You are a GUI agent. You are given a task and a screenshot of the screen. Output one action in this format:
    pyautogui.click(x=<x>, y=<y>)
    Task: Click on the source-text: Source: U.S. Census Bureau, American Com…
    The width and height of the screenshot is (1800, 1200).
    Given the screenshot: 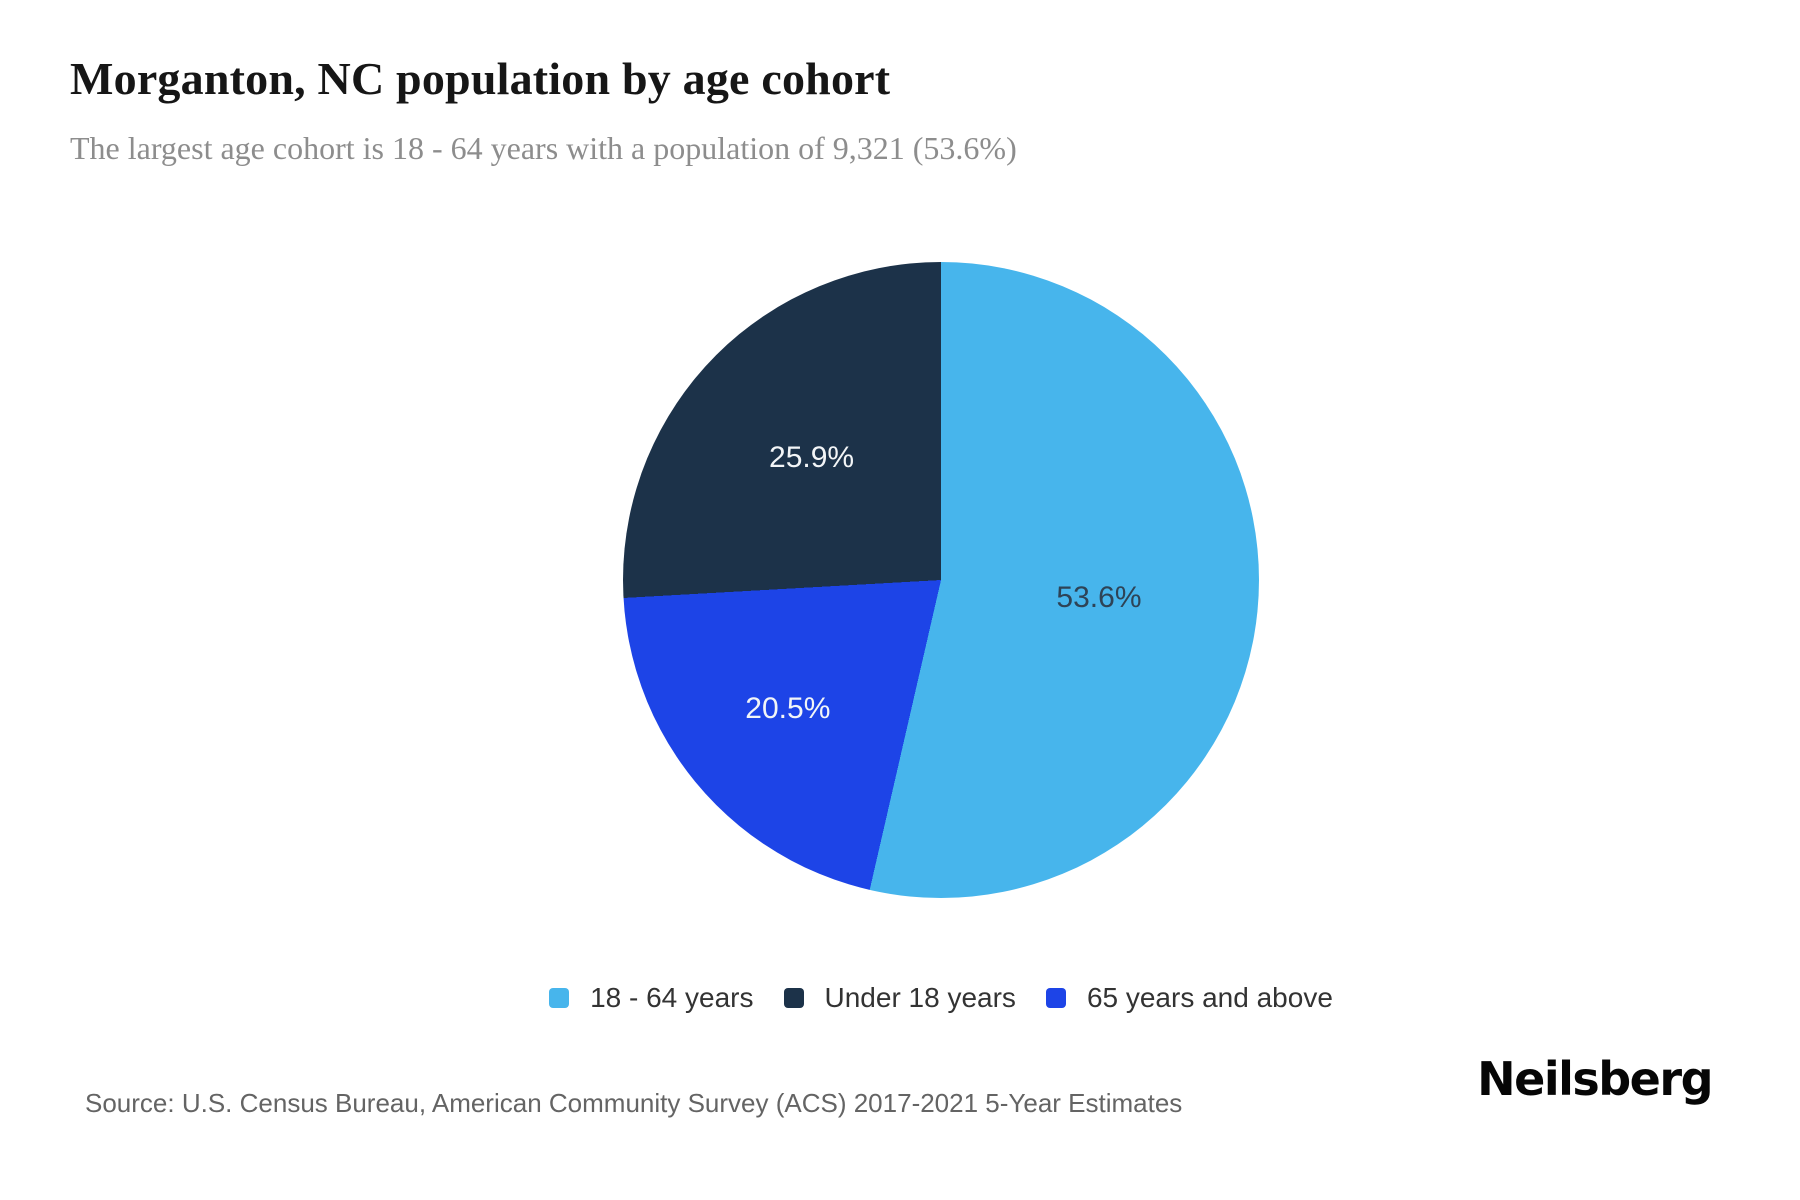 What is the action you would take?
    pyautogui.click(x=634, y=1103)
    